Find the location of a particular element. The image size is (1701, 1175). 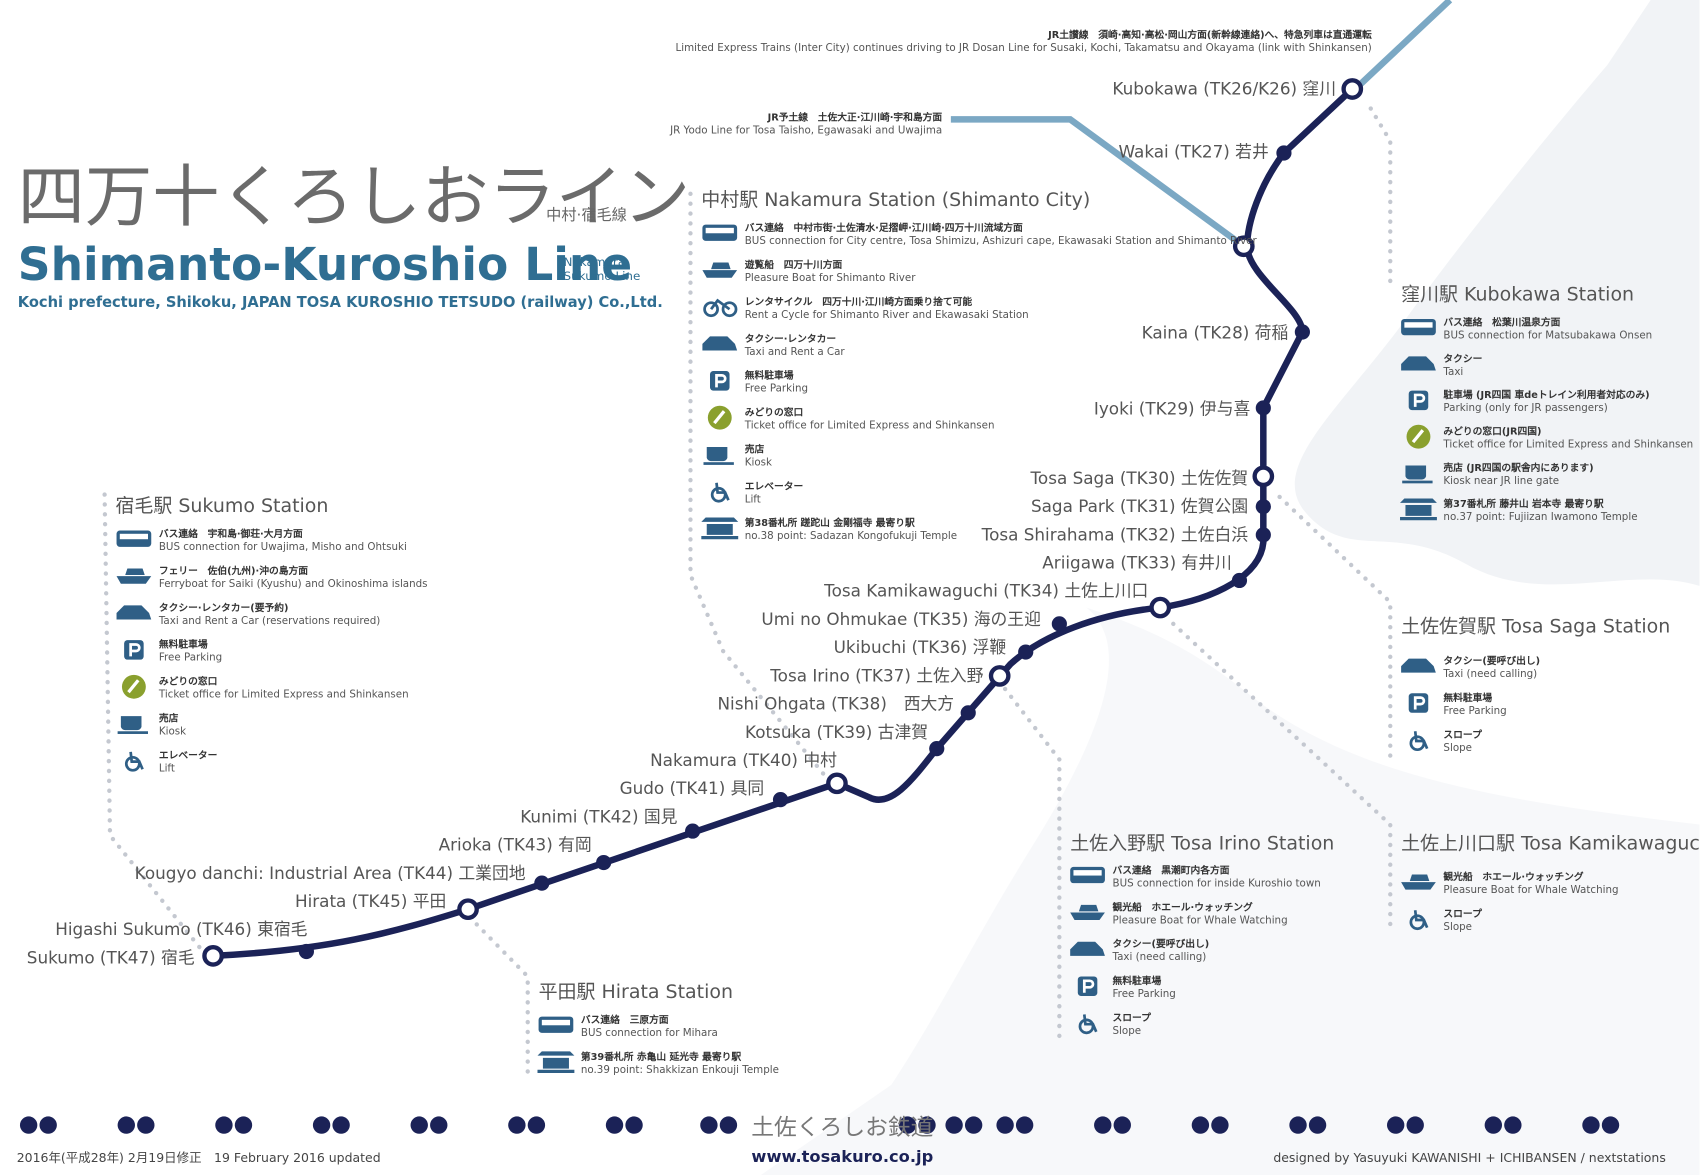

icon-temple is located at coordinates (720, 528).